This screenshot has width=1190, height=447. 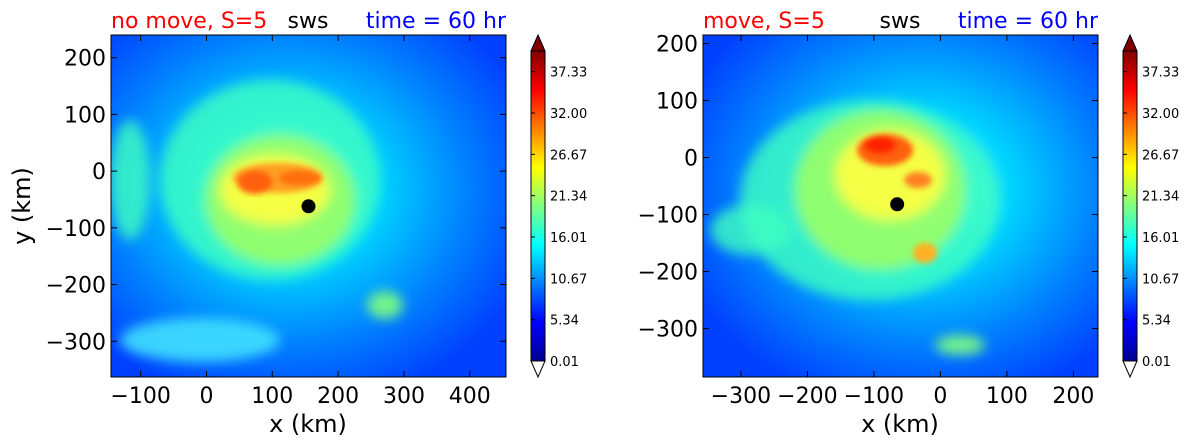 What do you see at coordinates (764, 21) in the screenshot?
I see `title-left: move, S=5` at bounding box center [764, 21].